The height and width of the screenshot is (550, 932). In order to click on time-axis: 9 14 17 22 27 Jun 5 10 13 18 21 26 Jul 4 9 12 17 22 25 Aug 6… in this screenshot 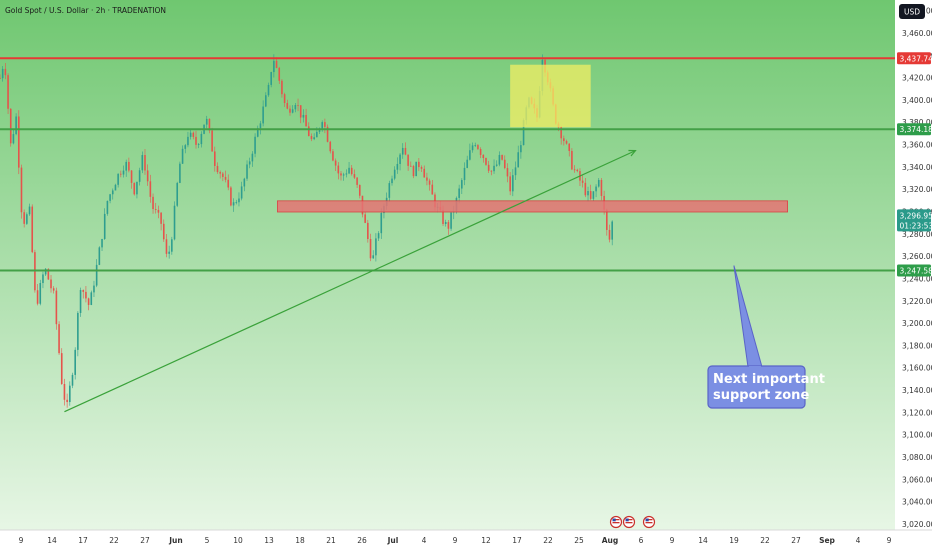, I will do `click(455, 540)`.